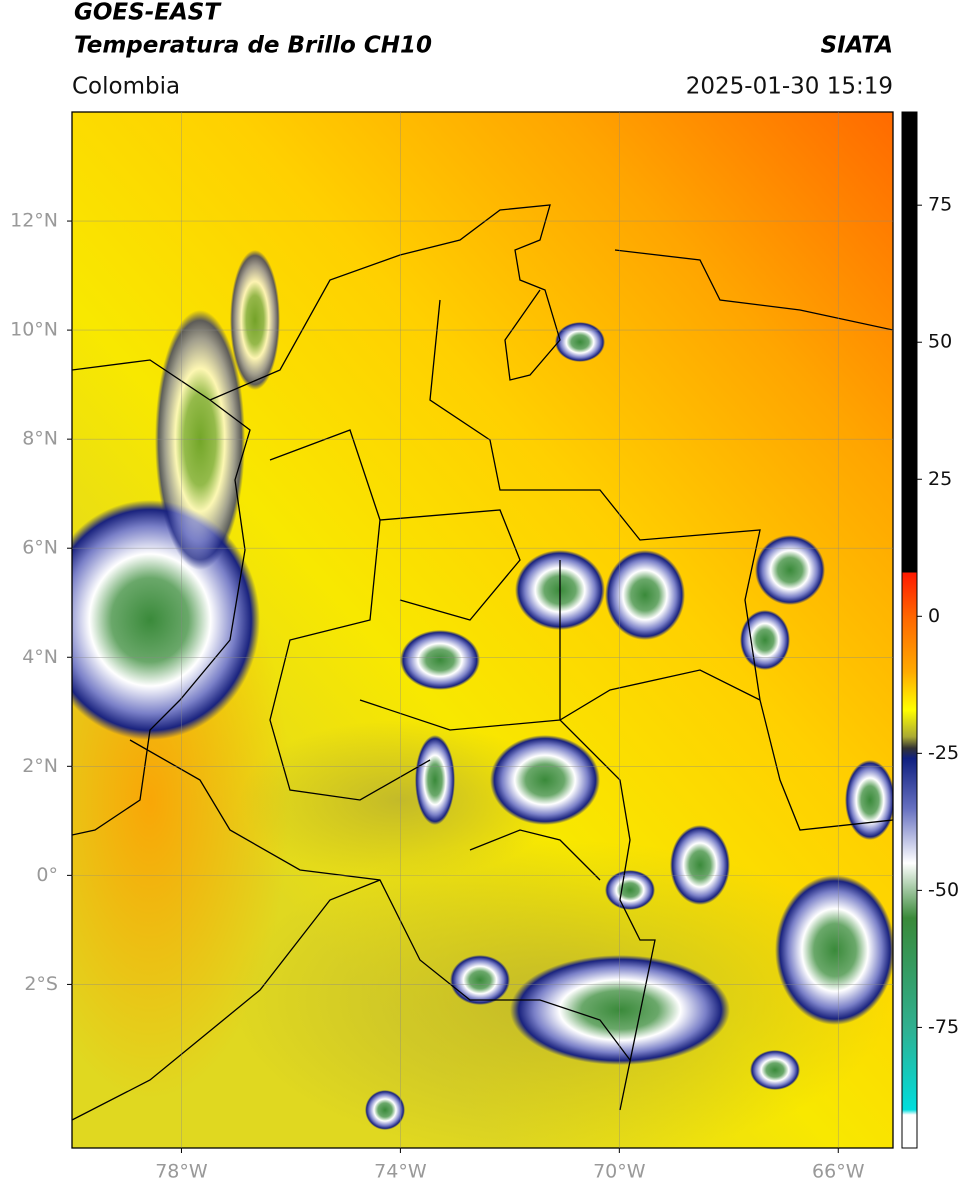  What do you see at coordinates (40, 766) in the screenshot?
I see `y-tick-label: 2°N` at bounding box center [40, 766].